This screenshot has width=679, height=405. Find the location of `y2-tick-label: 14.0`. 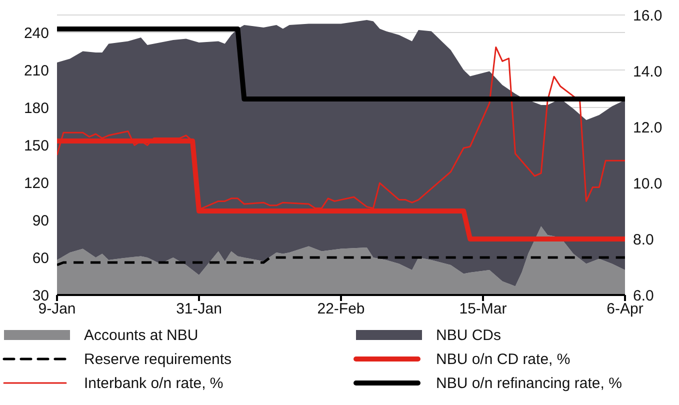

y2-tick-label: 14.0 is located at coordinates (647, 71).